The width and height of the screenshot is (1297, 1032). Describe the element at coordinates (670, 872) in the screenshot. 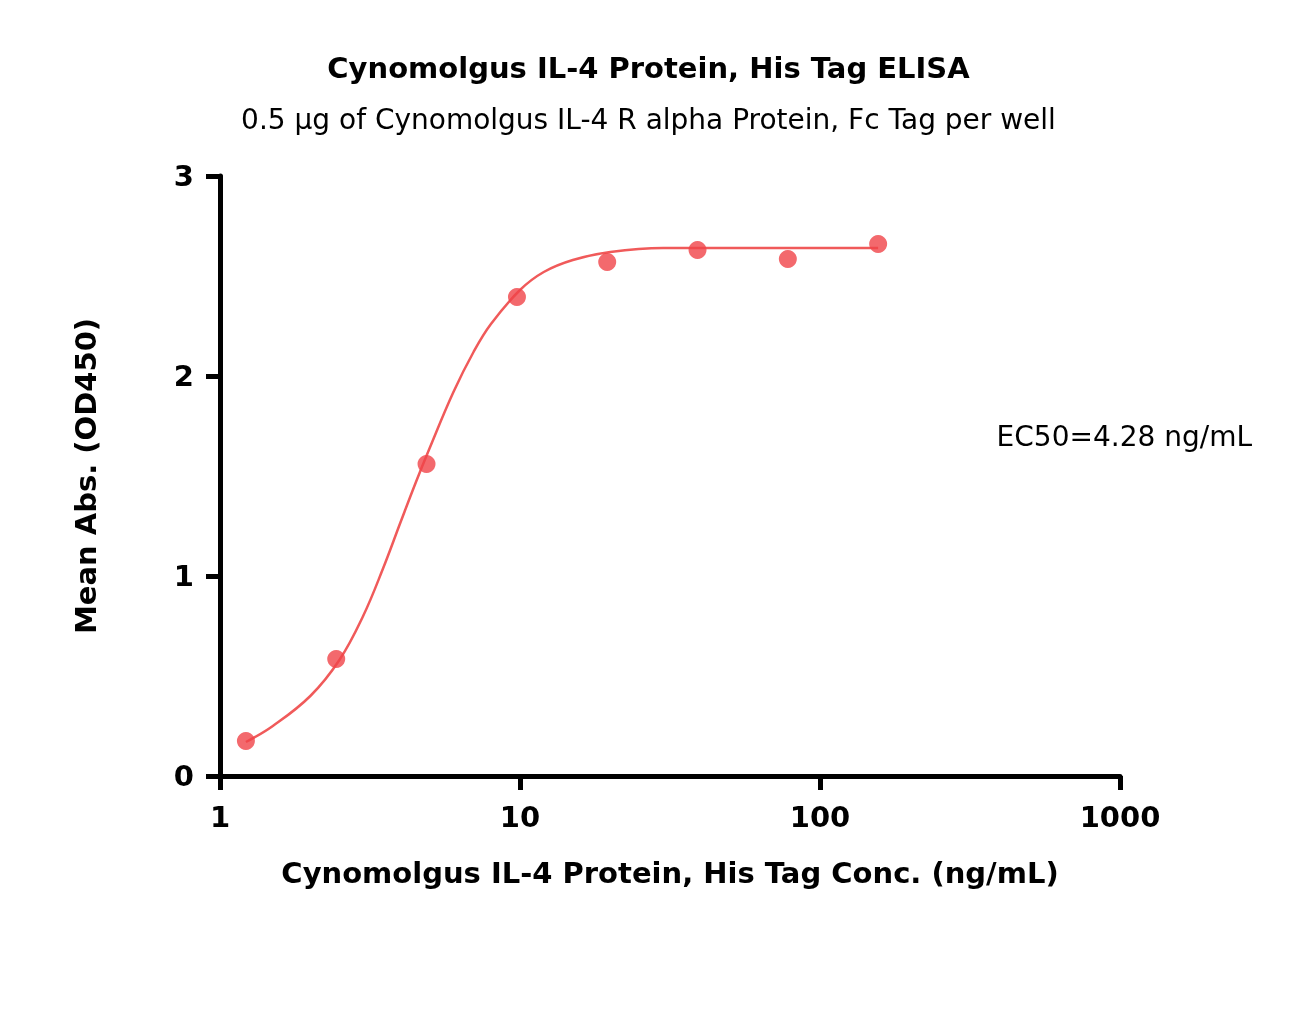

I see `x-axis-title: Cynomolgus IL-4 Protein, His Tag Conc. (ng/mL)` at that location.